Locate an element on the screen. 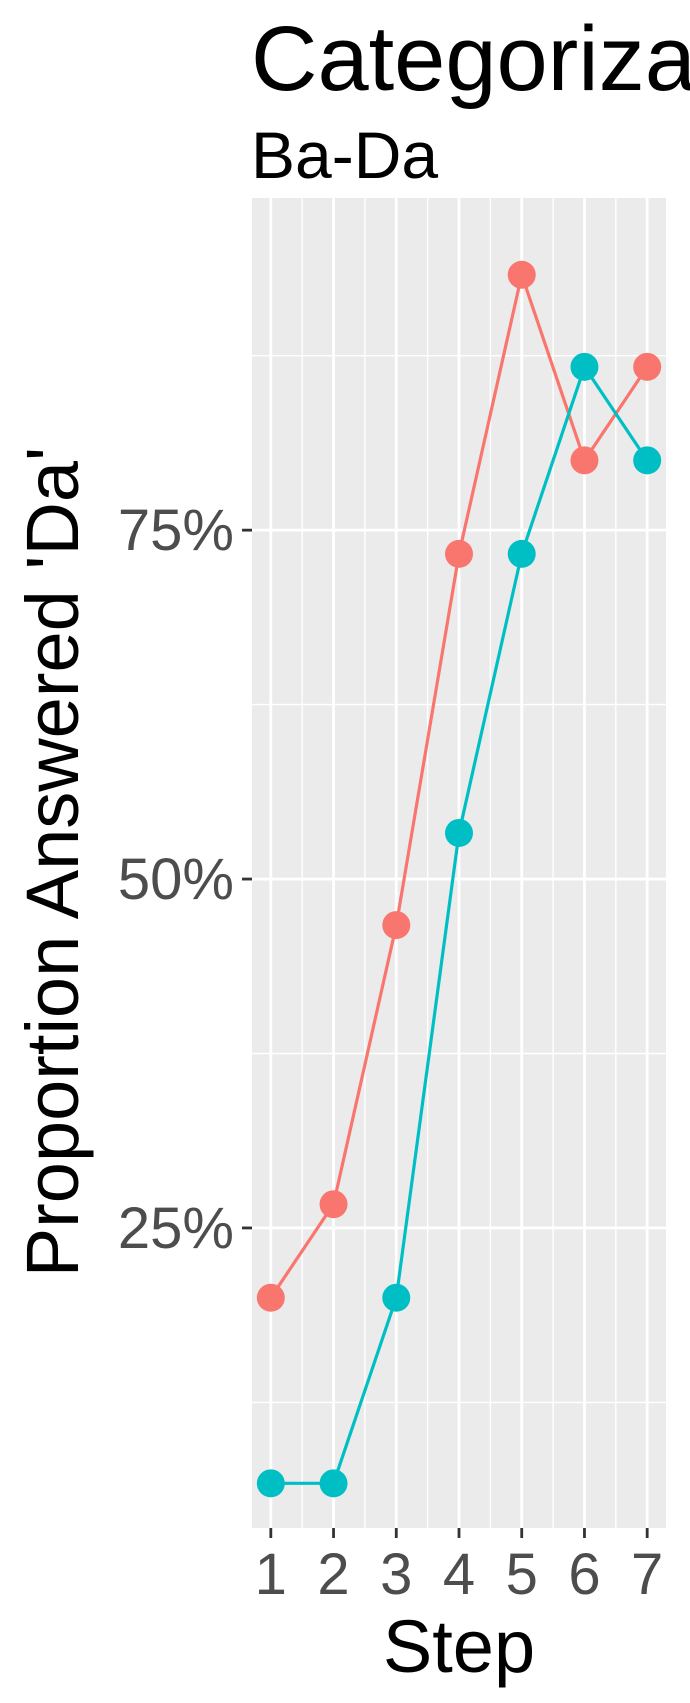  y-tick-labels: 25% 50% 75% is located at coordinates (176, 879).